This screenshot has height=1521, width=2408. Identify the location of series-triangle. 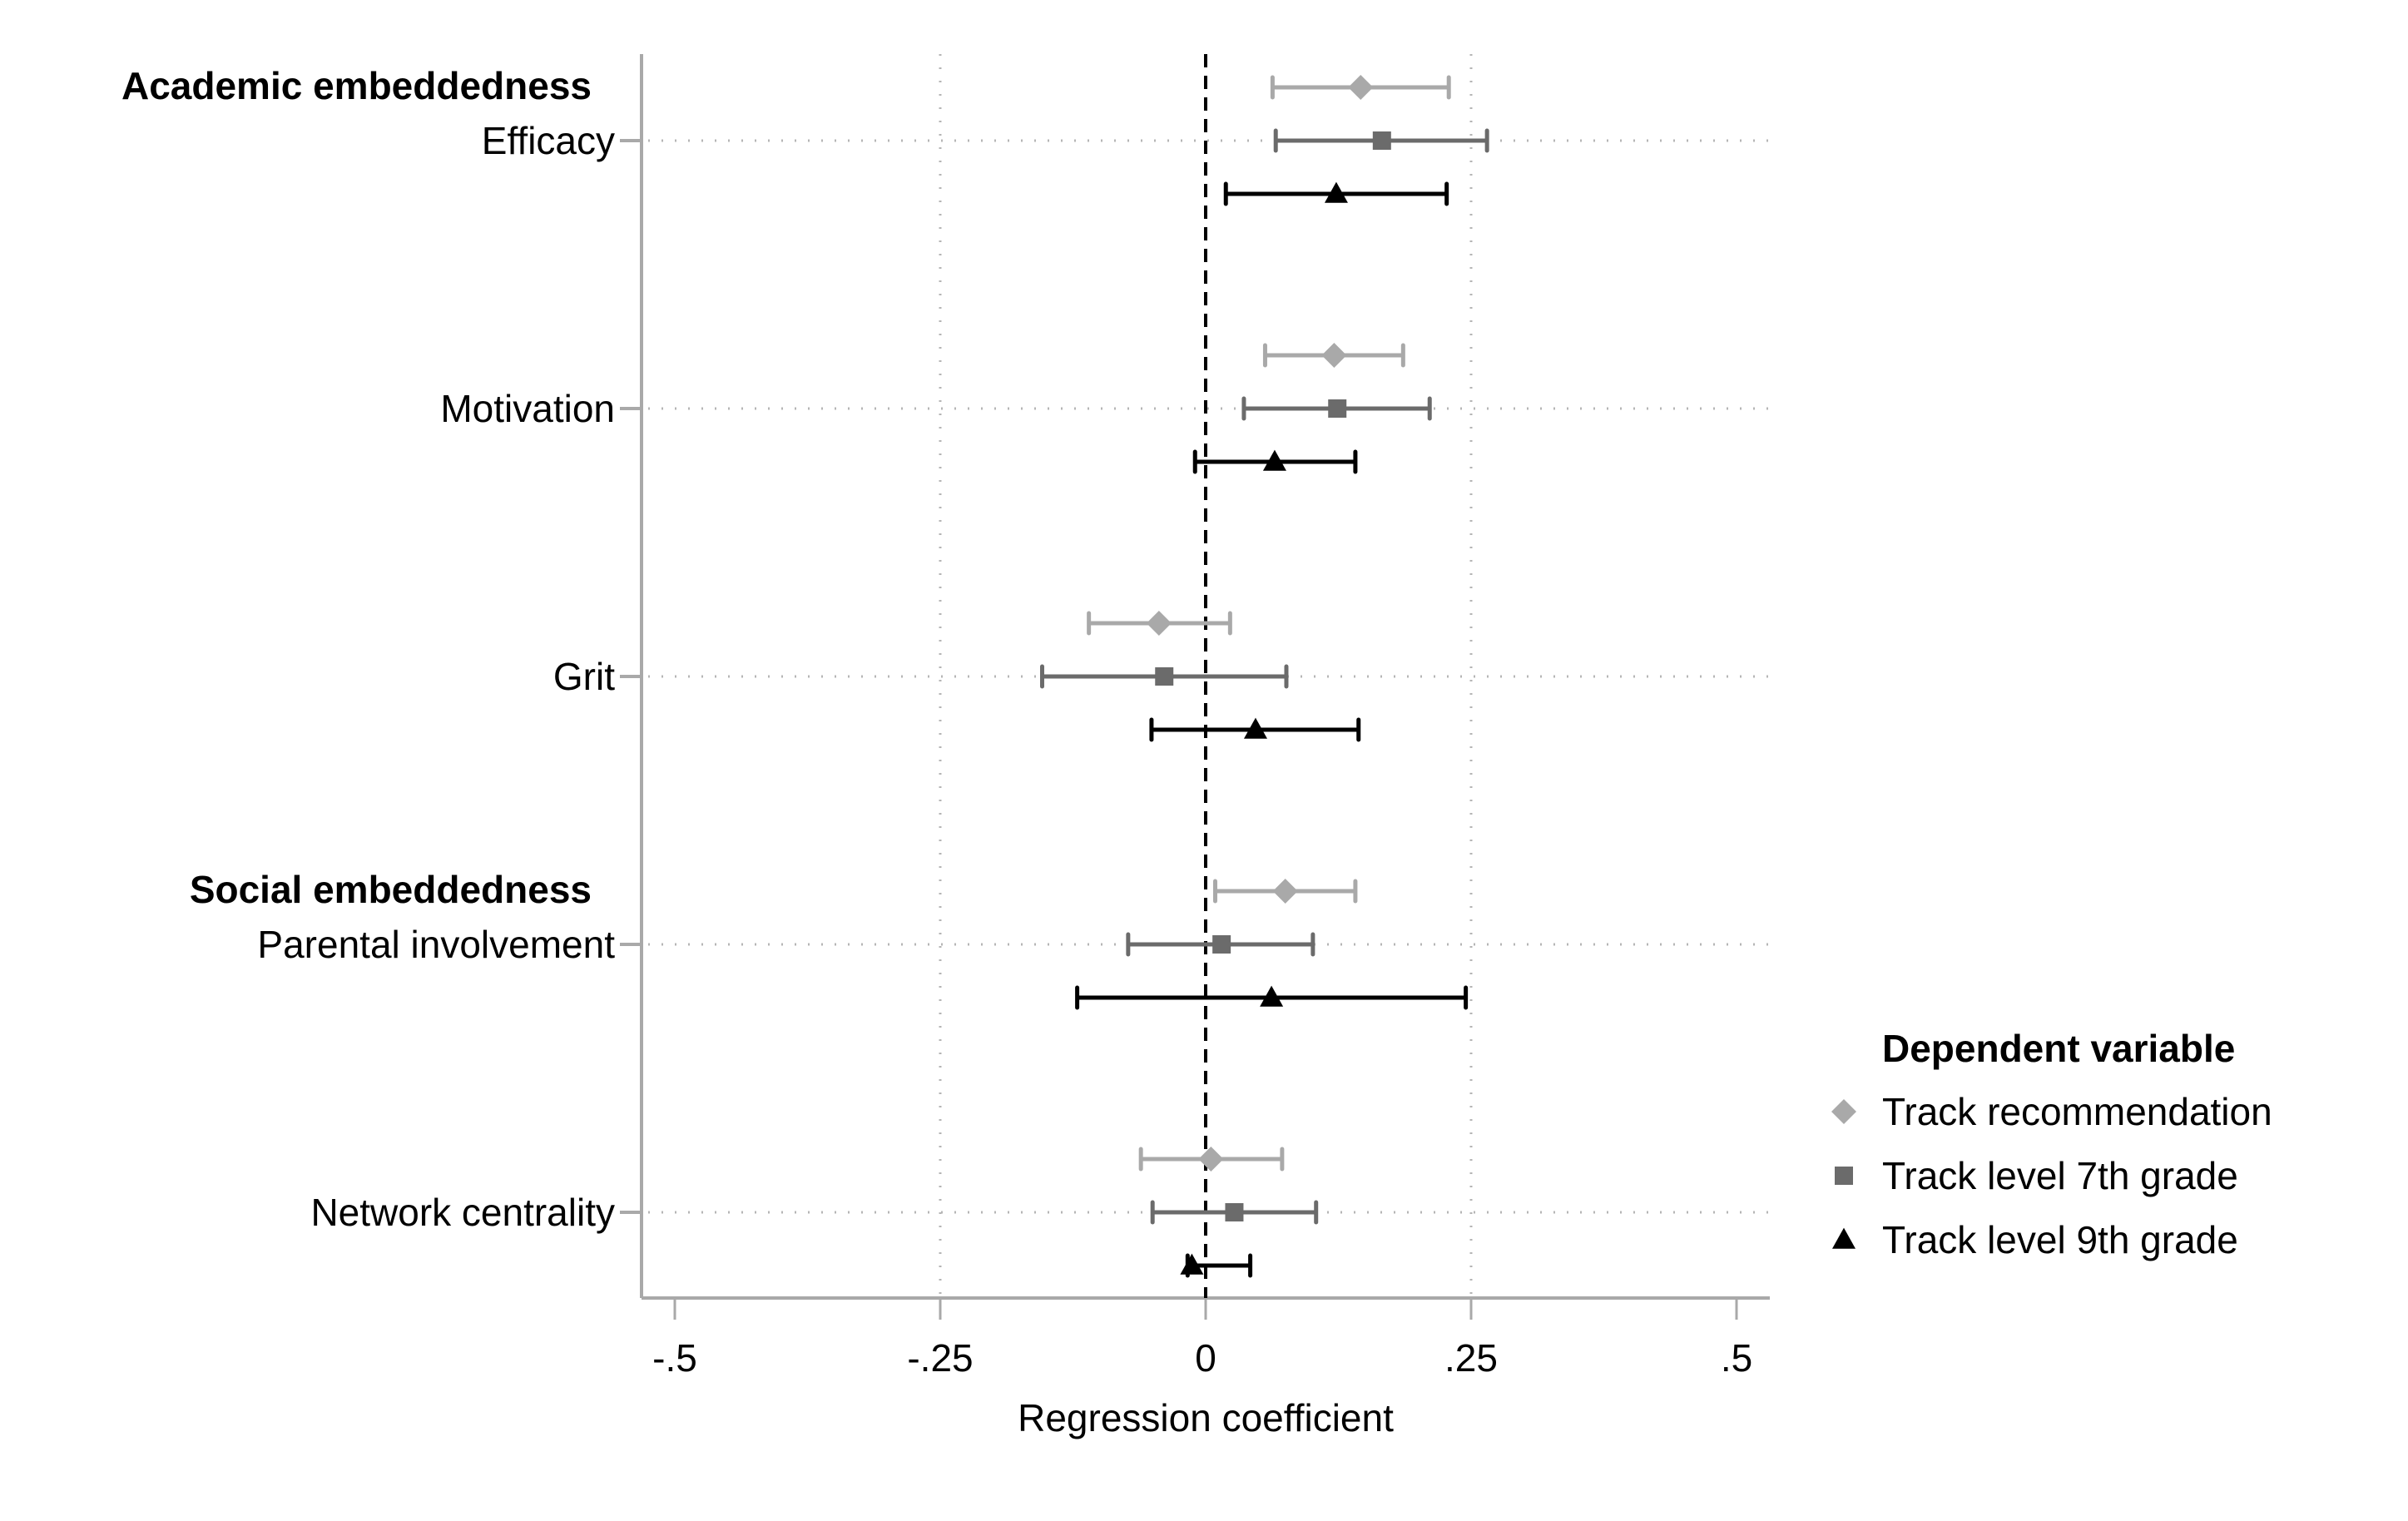
(1272, 729).